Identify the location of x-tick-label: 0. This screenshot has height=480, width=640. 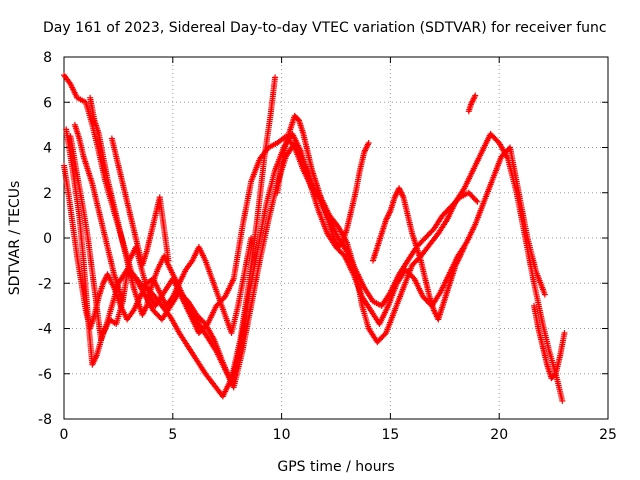
(64, 435).